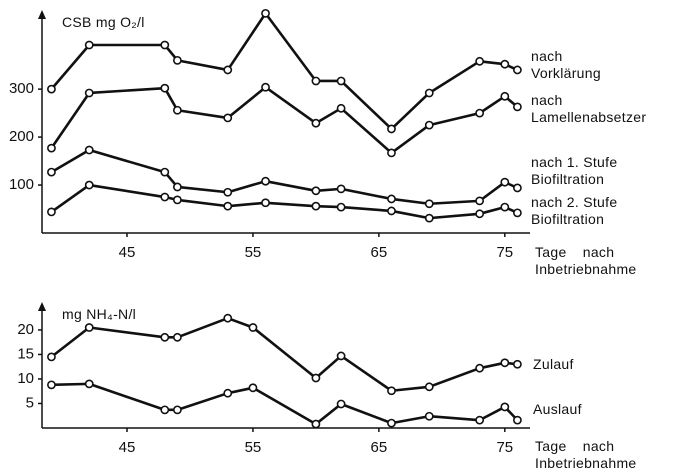  I want to click on y-tick-label: 10, so click(25, 378).